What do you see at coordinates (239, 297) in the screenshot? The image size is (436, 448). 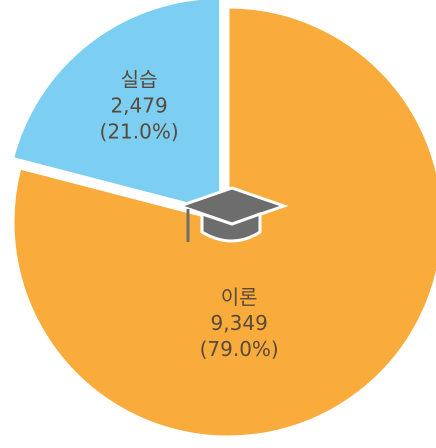 I see `slice-label: 이론` at bounding box center [239, 297].